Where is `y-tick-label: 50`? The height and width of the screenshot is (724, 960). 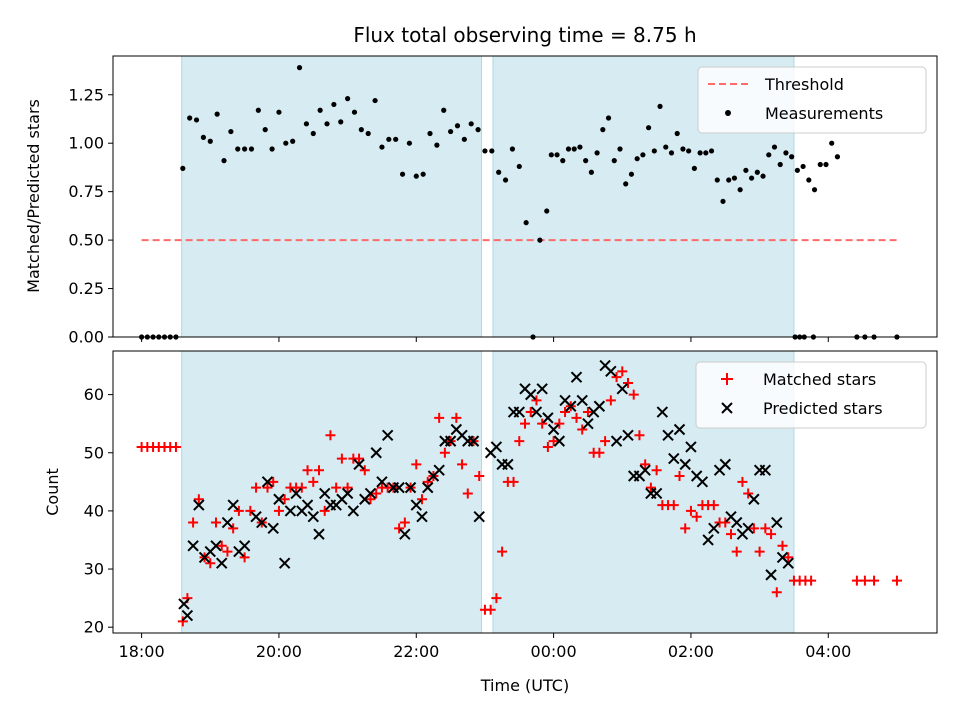
y-tick-label: 50 is located at coordinates (94, 452).